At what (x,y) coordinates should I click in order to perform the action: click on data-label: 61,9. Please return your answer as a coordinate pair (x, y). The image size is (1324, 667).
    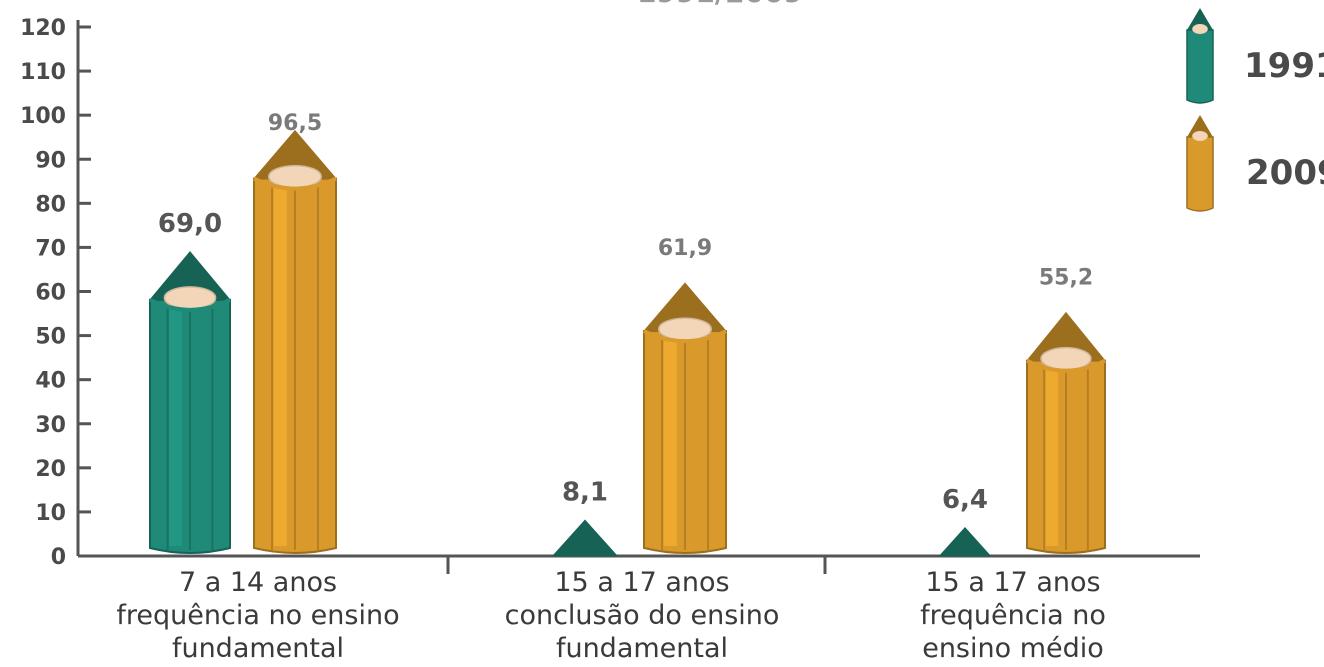
    Looking at the image, I should click on (685, 248).